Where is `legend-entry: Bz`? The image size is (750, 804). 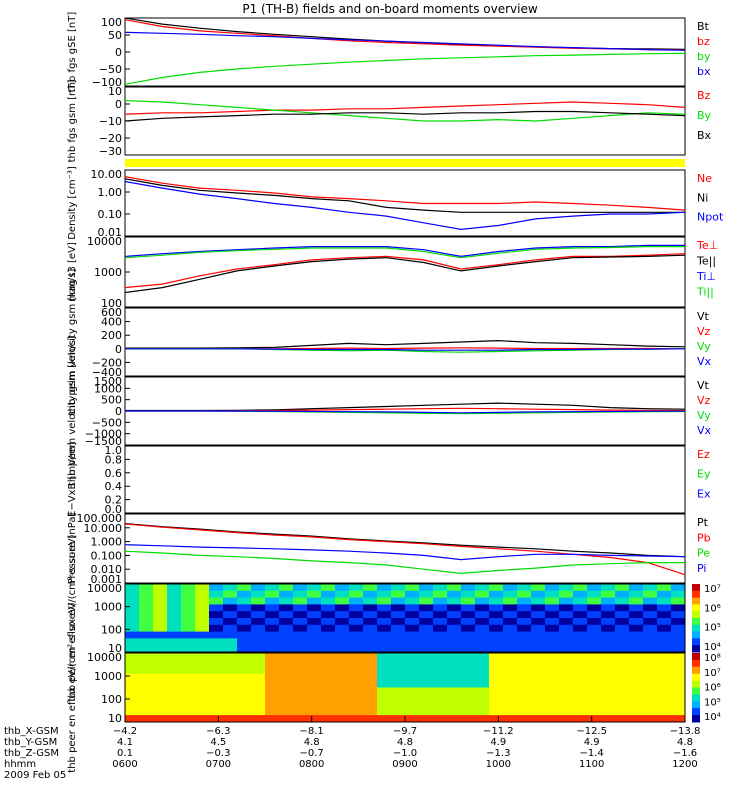 legend-entry: Bz is located at coordinates (704, 95).